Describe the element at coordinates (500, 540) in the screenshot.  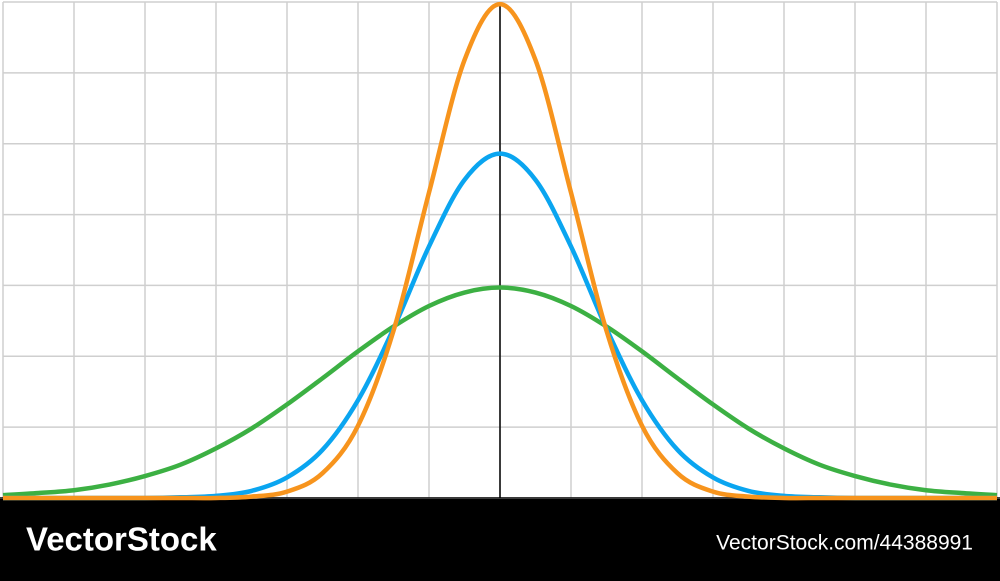
I see `footer-band` at that location.